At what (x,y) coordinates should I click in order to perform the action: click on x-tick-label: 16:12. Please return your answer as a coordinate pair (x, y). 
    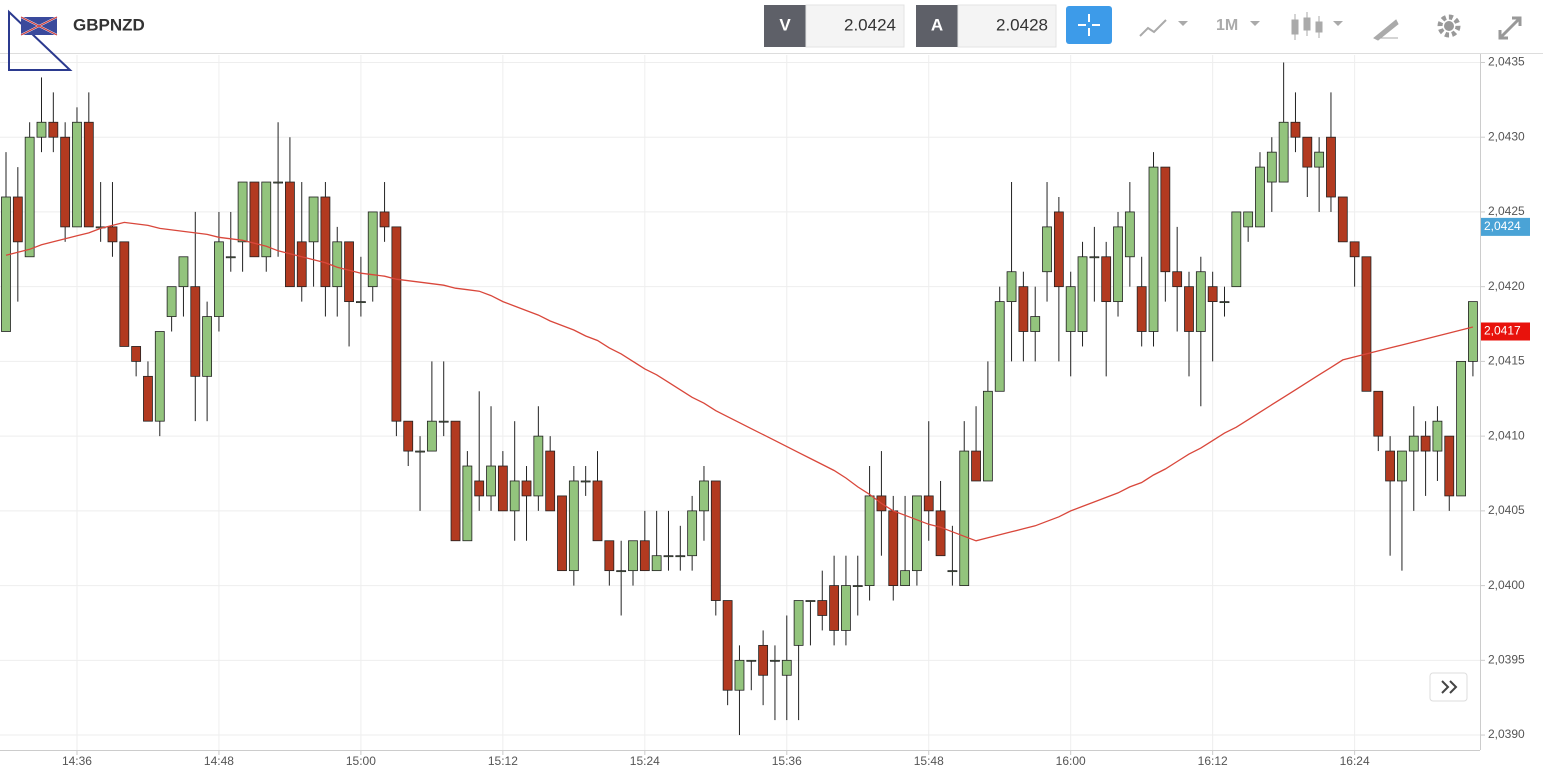
    Looking at the image, I should click on (1213, 761).